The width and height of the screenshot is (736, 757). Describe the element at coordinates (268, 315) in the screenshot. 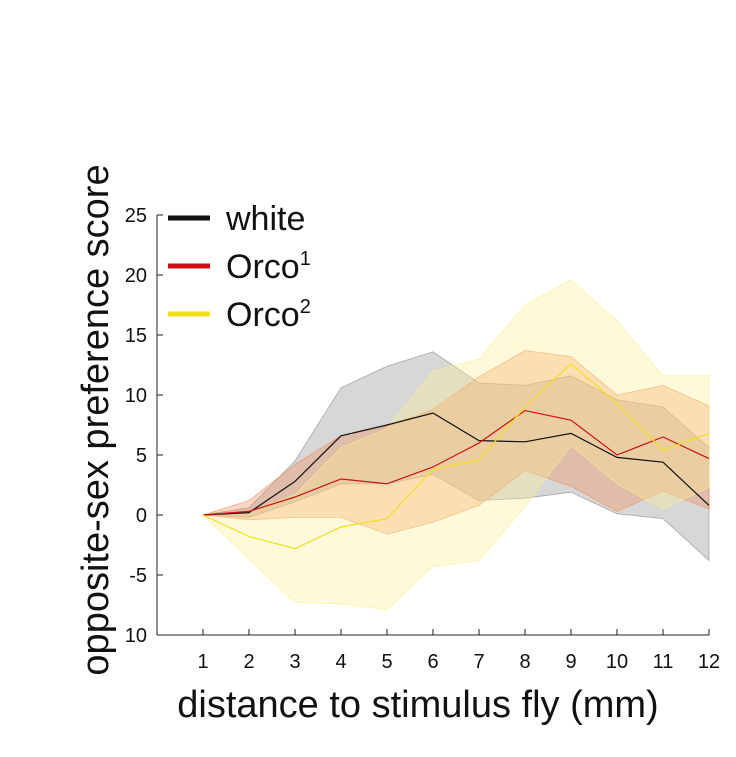

I see `legend-label-3: Orco2` at that location.